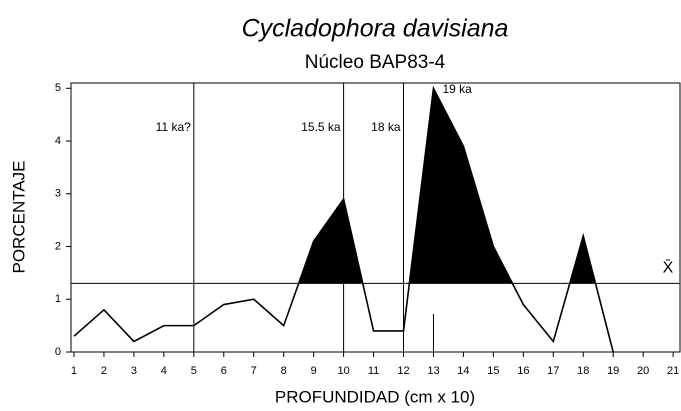  Describe the element at coordinates (386, 127) in the screenshot. I see `annotation: 18 ka` at that location.